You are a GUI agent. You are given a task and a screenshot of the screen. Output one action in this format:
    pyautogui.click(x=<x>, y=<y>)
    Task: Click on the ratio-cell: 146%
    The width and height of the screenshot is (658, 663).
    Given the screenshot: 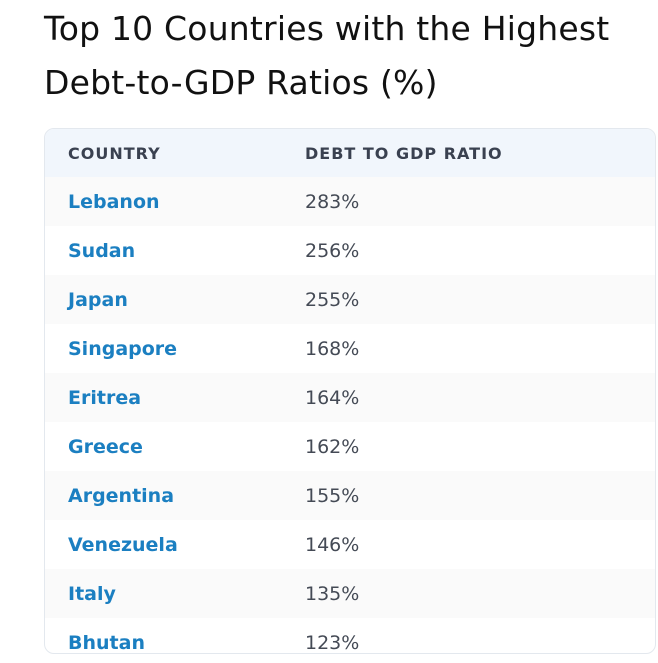 What is the action you would take?
    pyautogui.click(x=332, y=544)
    